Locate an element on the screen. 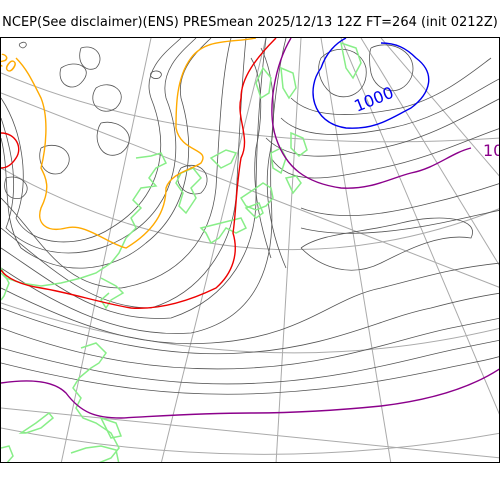  isobar-label-1000: 1000 is located at coordinates (373, 99).